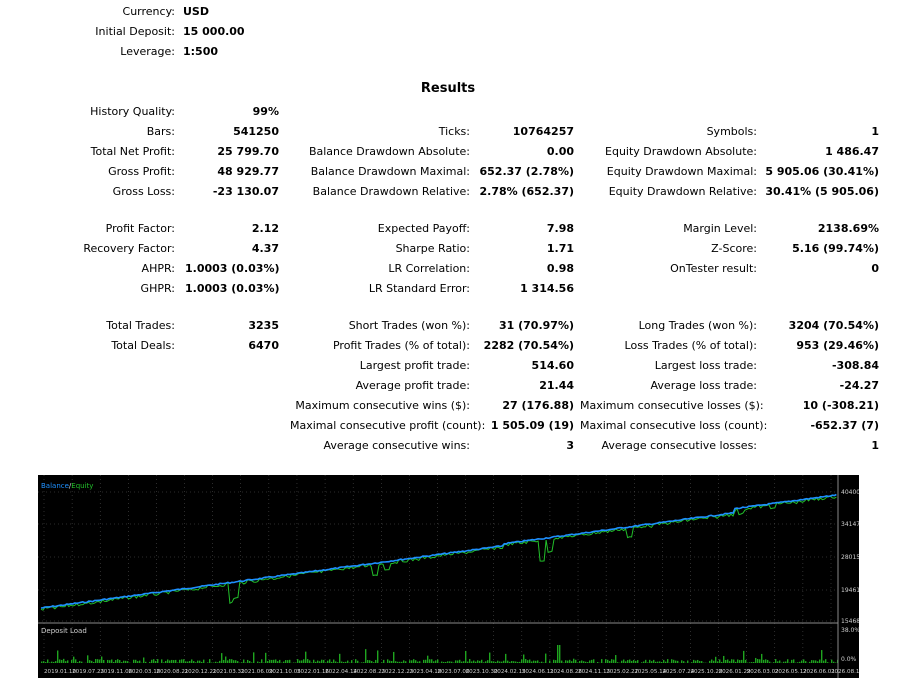  I want to click on average-loss-trade-value: -24.27, so click(859, 385).